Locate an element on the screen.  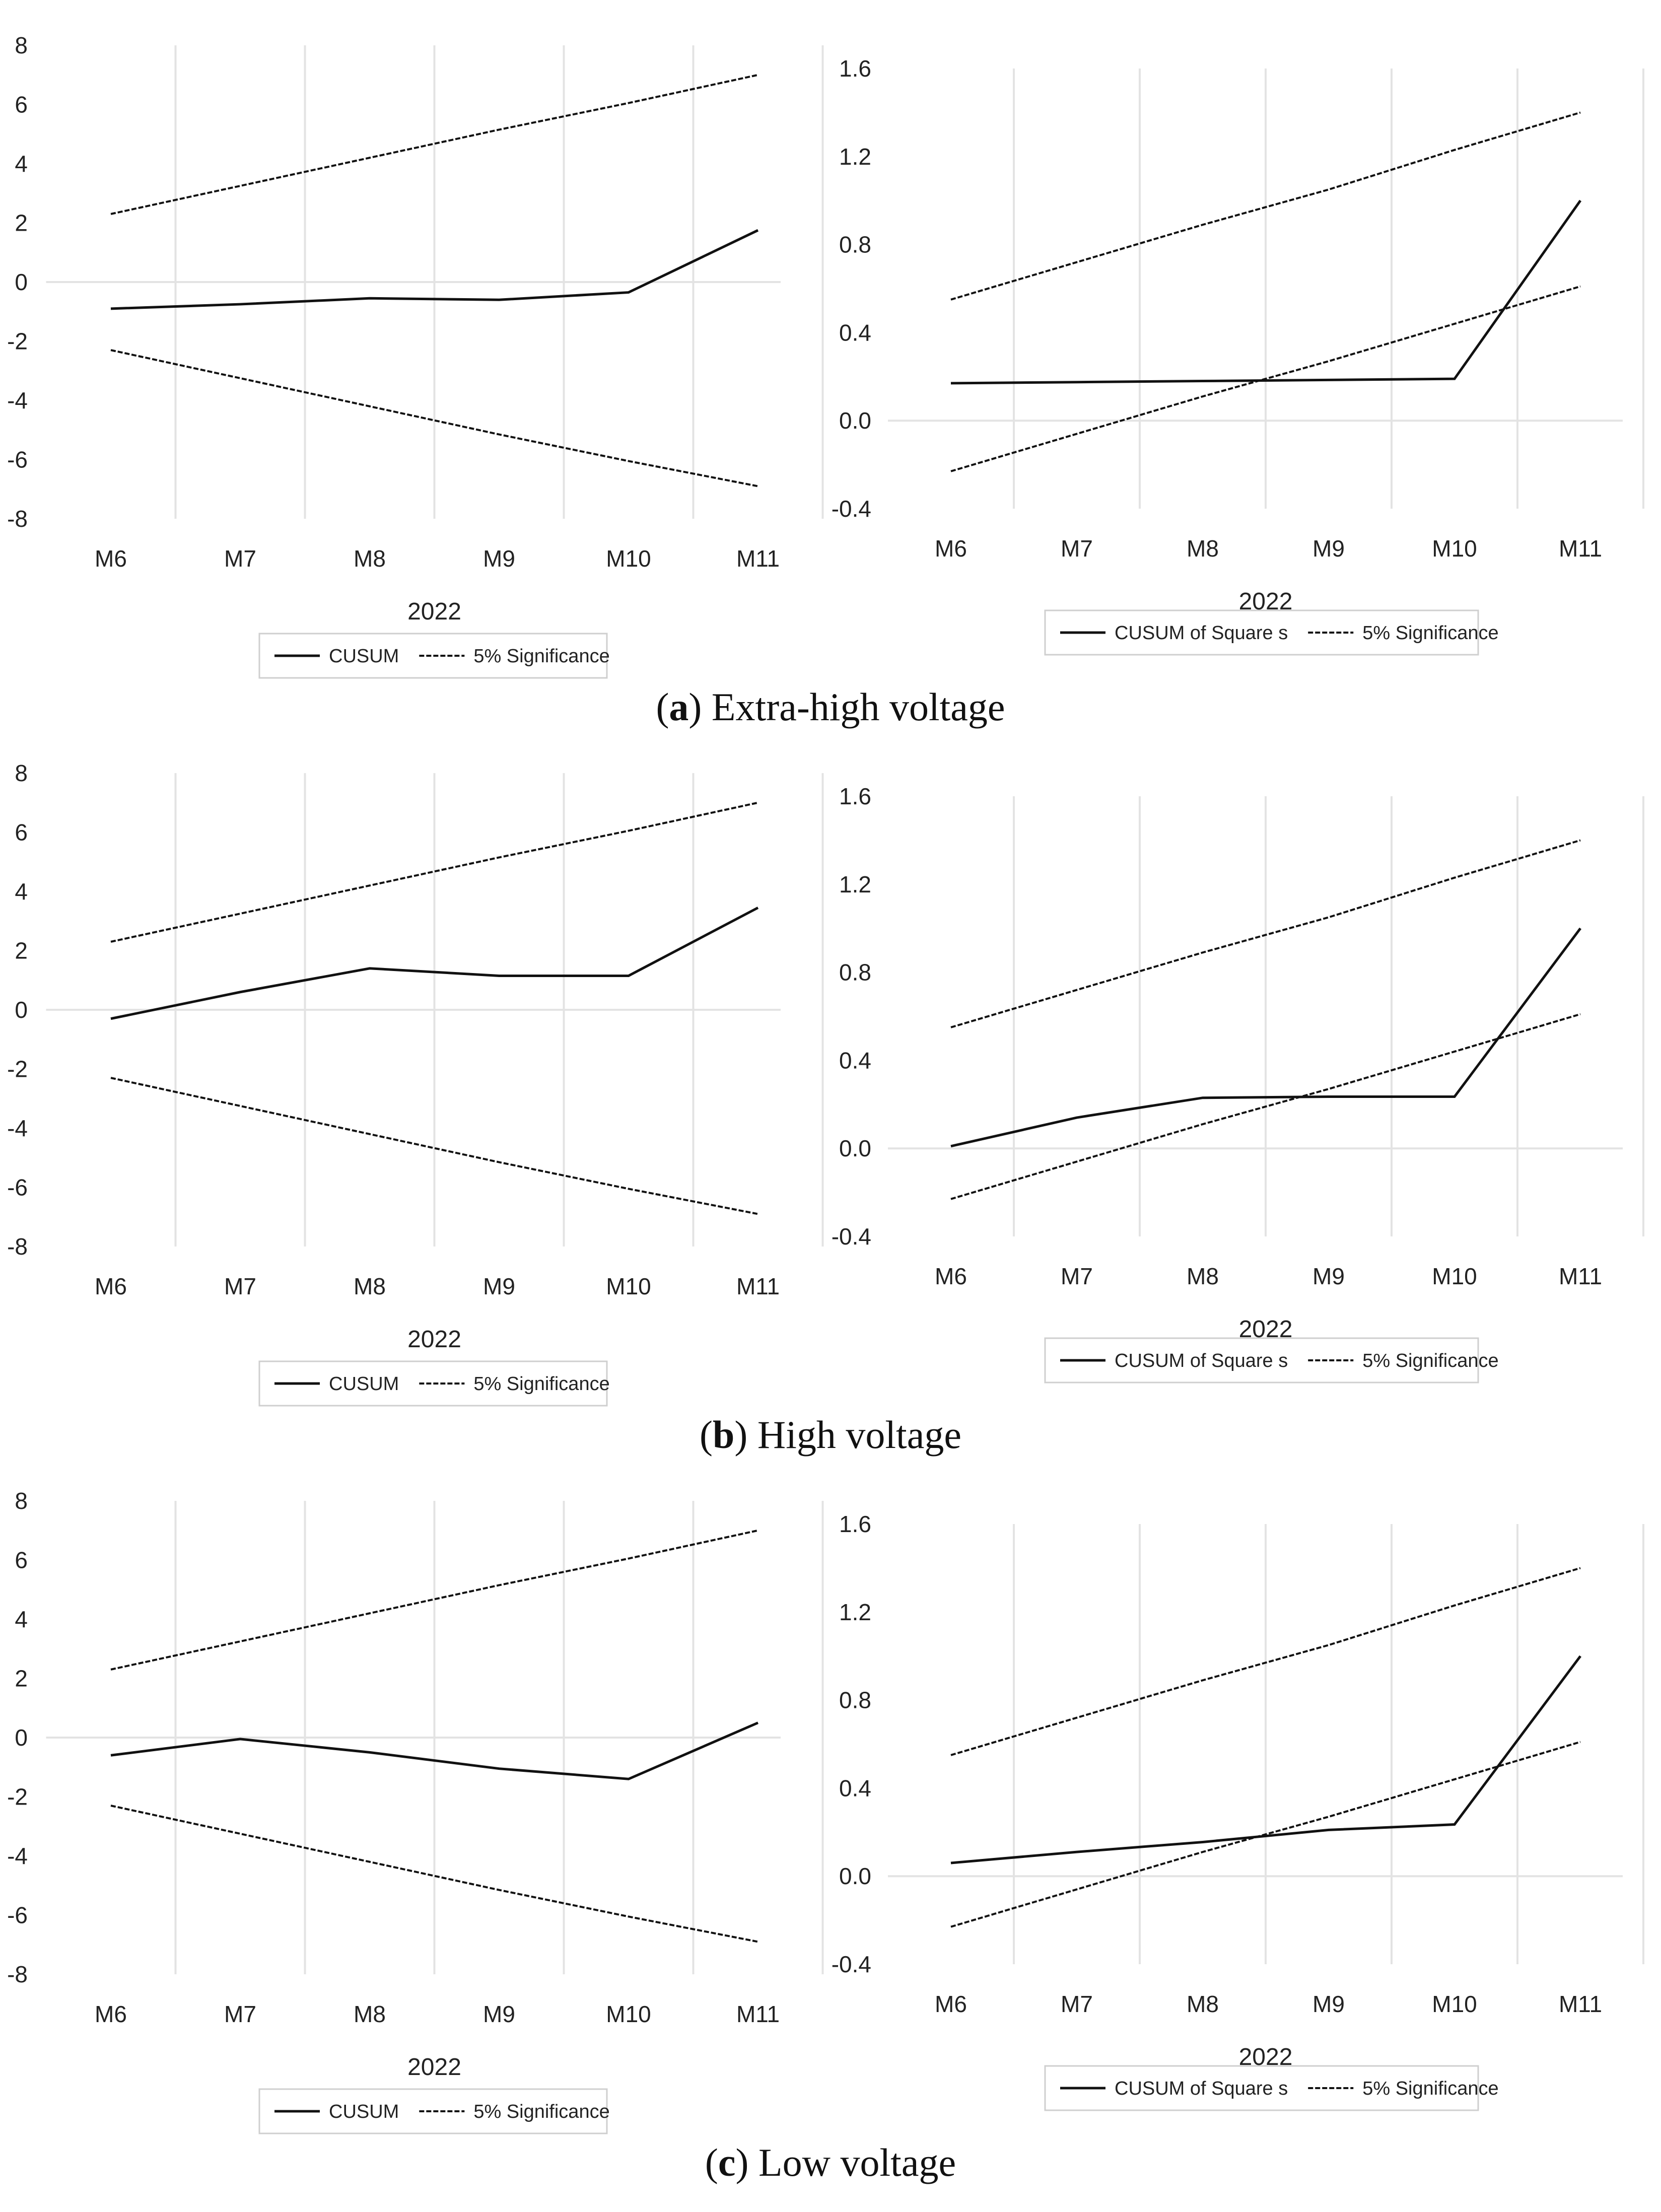
caption-text: High voltage is located at coordinates (859, 1435).